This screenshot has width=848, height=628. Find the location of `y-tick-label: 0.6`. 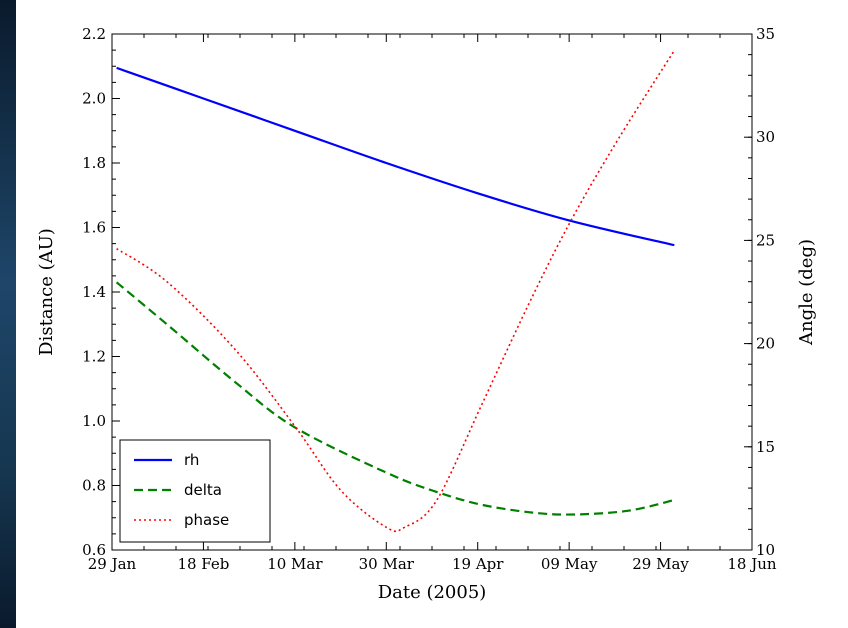

y-tick-label: 0.6 is located at coordinates (94, 550).